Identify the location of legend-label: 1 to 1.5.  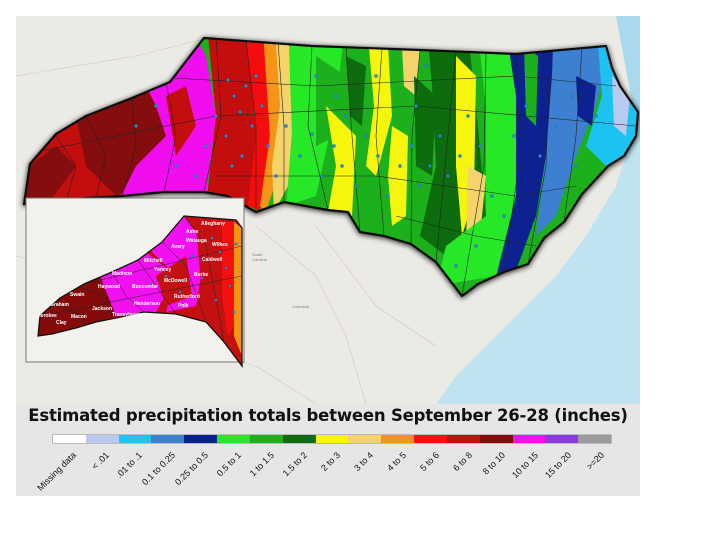
(262, 464).